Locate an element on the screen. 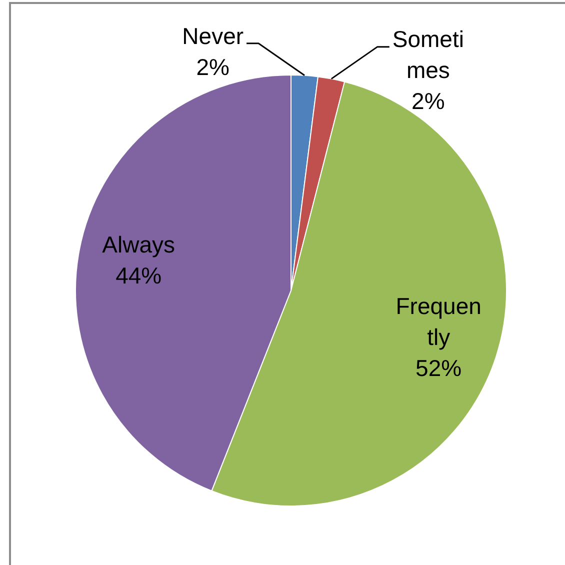 The image size is (565, 565). data-label: 44% is located at coordinates (139, 275).